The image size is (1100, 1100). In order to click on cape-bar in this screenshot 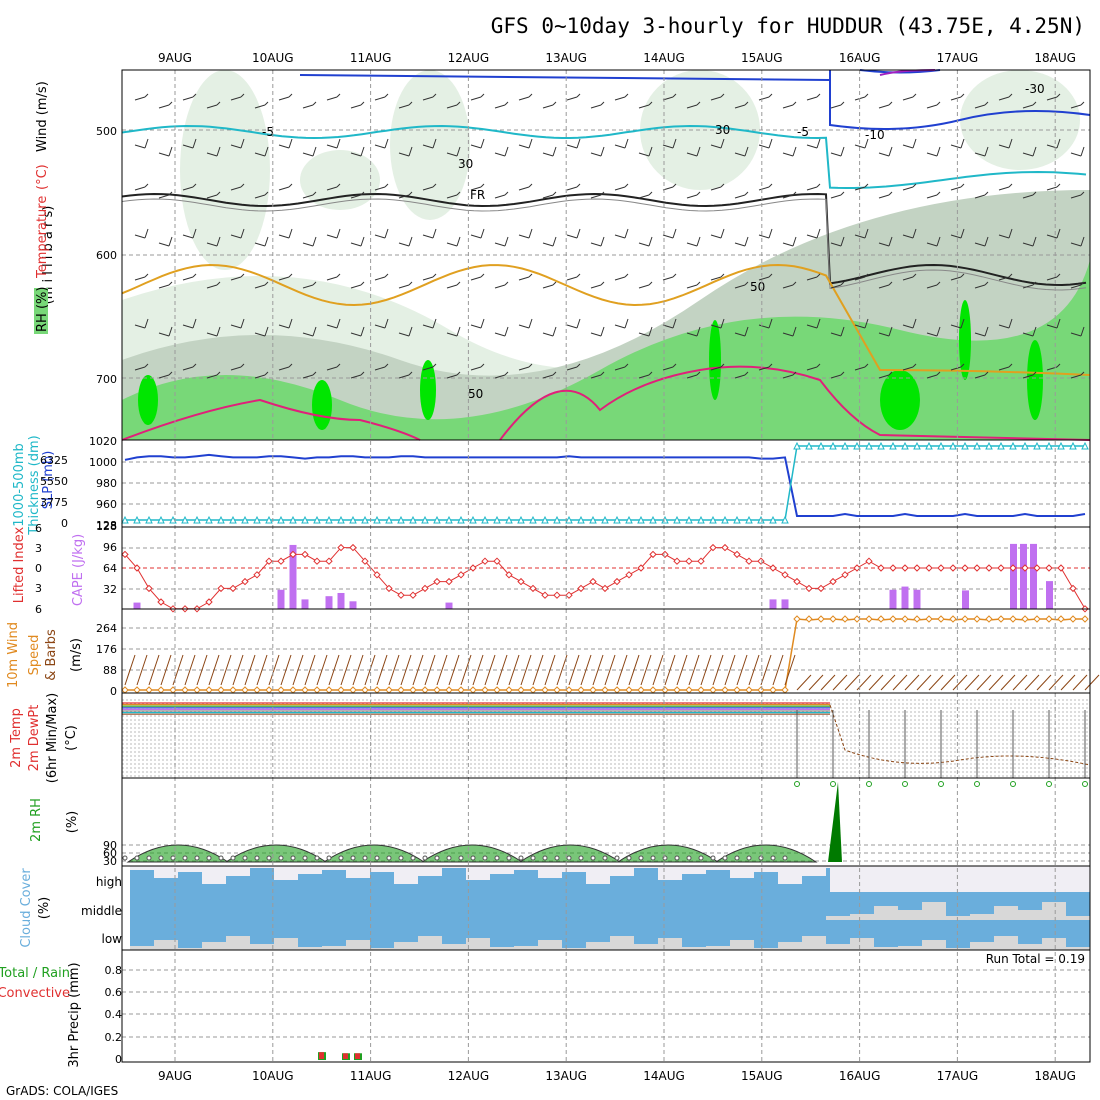, I will do `click(1013, 576)`.